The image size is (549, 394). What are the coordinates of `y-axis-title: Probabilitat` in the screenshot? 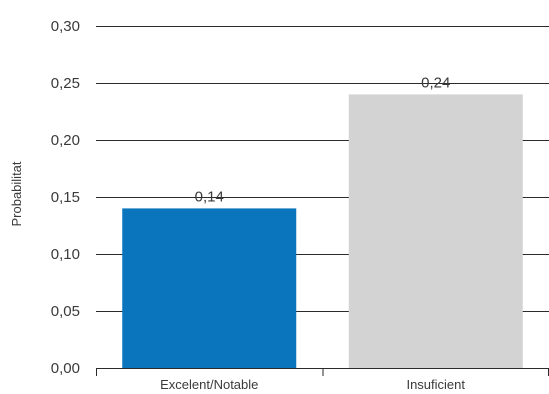 It's located at (16, 193).